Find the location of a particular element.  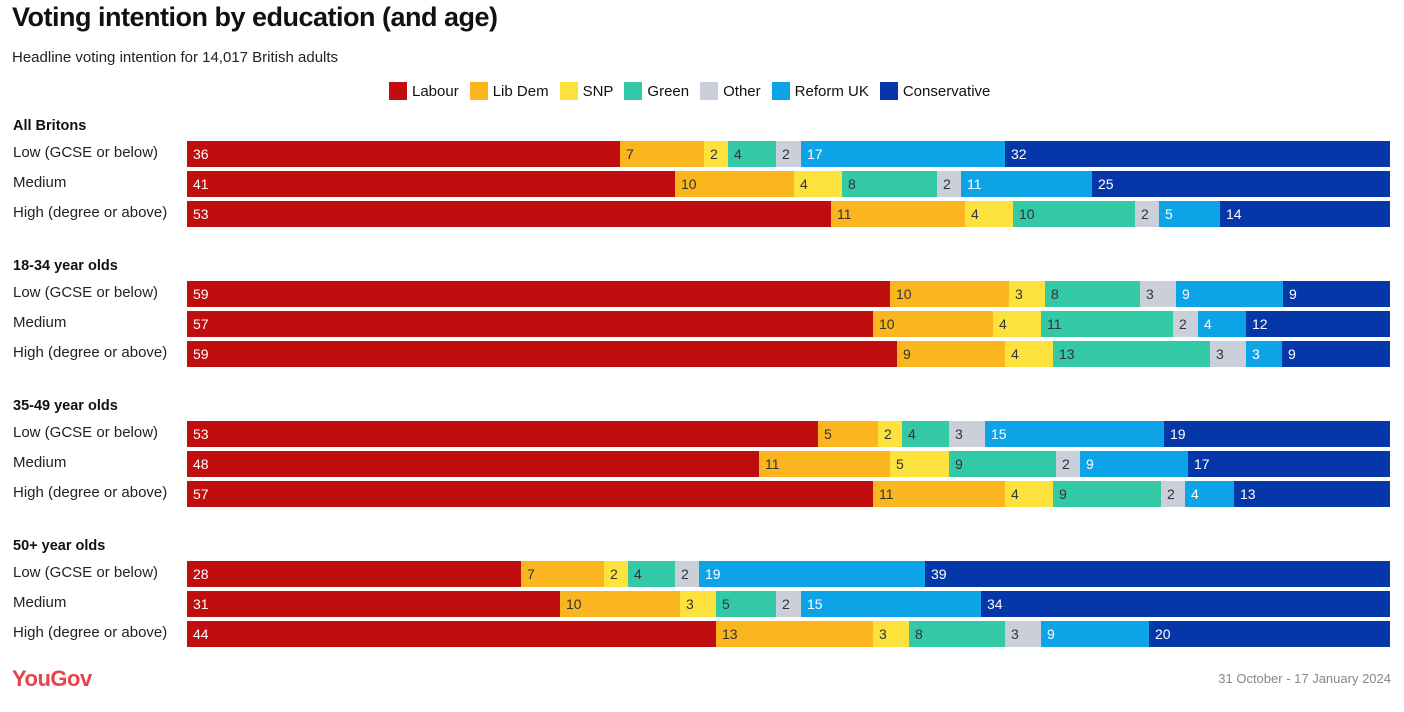

bar-segment-snp: 4 is located at coordinates (1029, 354).